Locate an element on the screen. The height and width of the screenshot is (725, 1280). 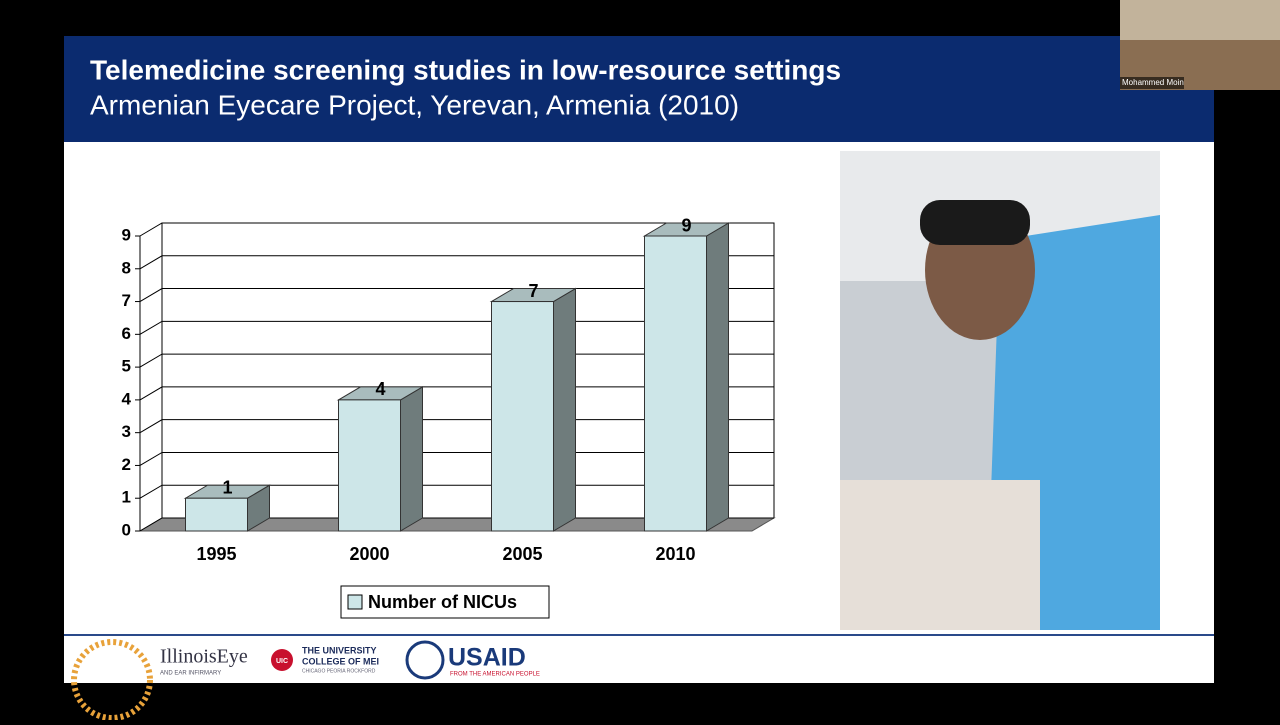
participant-thumbnail: Mohammed Moin is located at coordinates (1200, 45).